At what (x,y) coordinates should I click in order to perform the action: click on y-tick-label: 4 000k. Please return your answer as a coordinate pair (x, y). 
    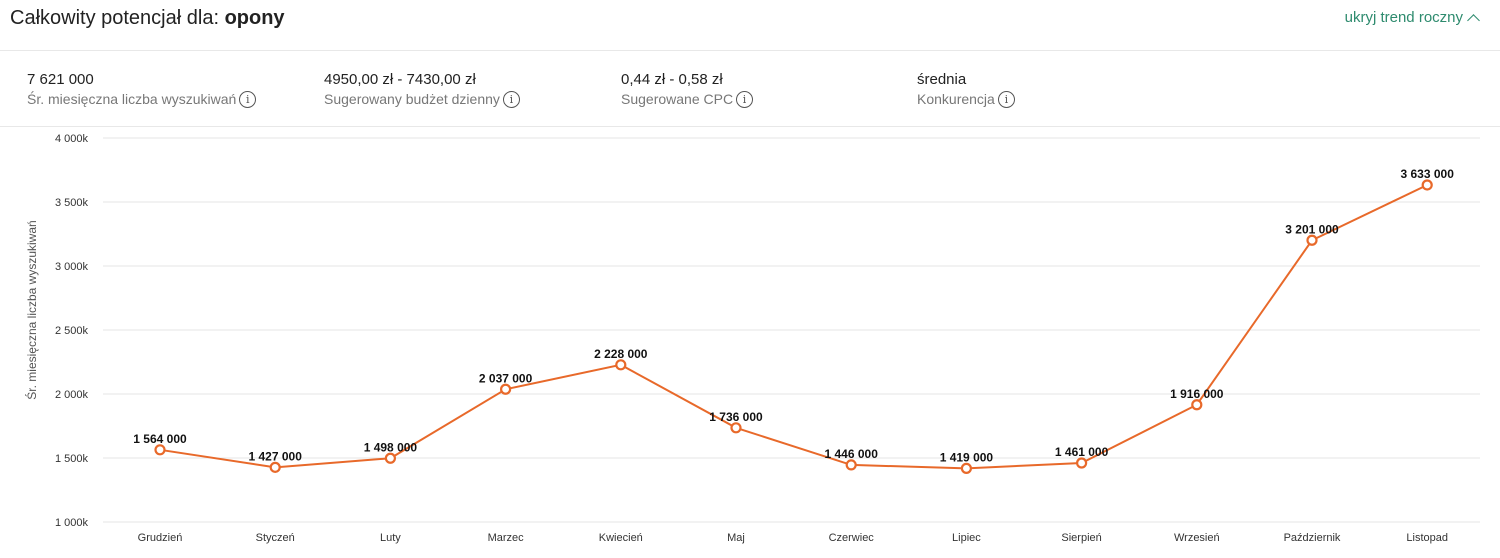
    Looking at the image, I should click on (72, 139).